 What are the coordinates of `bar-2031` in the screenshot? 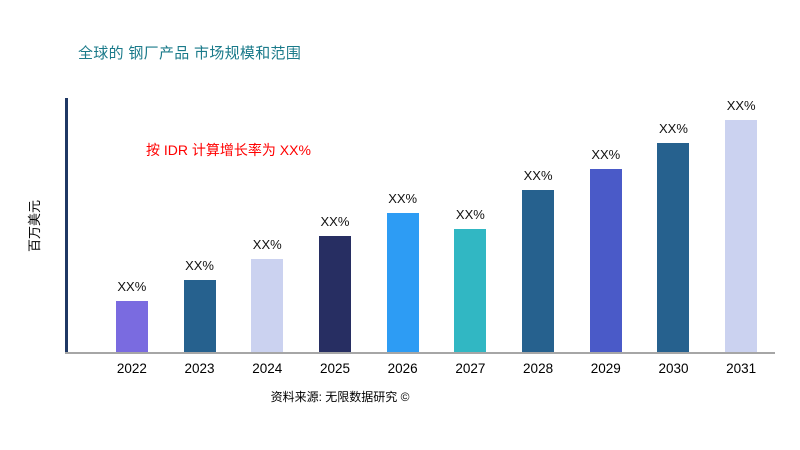 It's located at (741, 236).